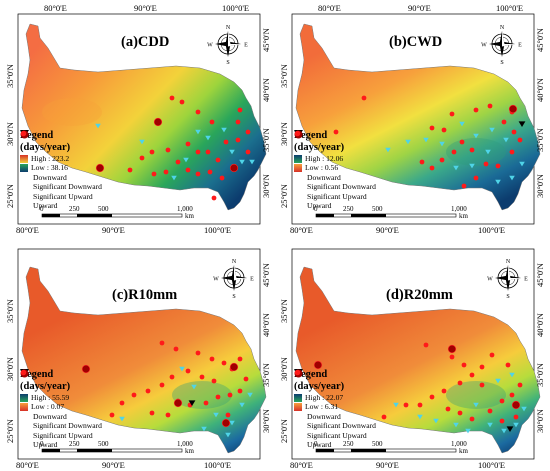 The image size is (550, 471). I want to click on compass-letter: E, so click(252, 280).